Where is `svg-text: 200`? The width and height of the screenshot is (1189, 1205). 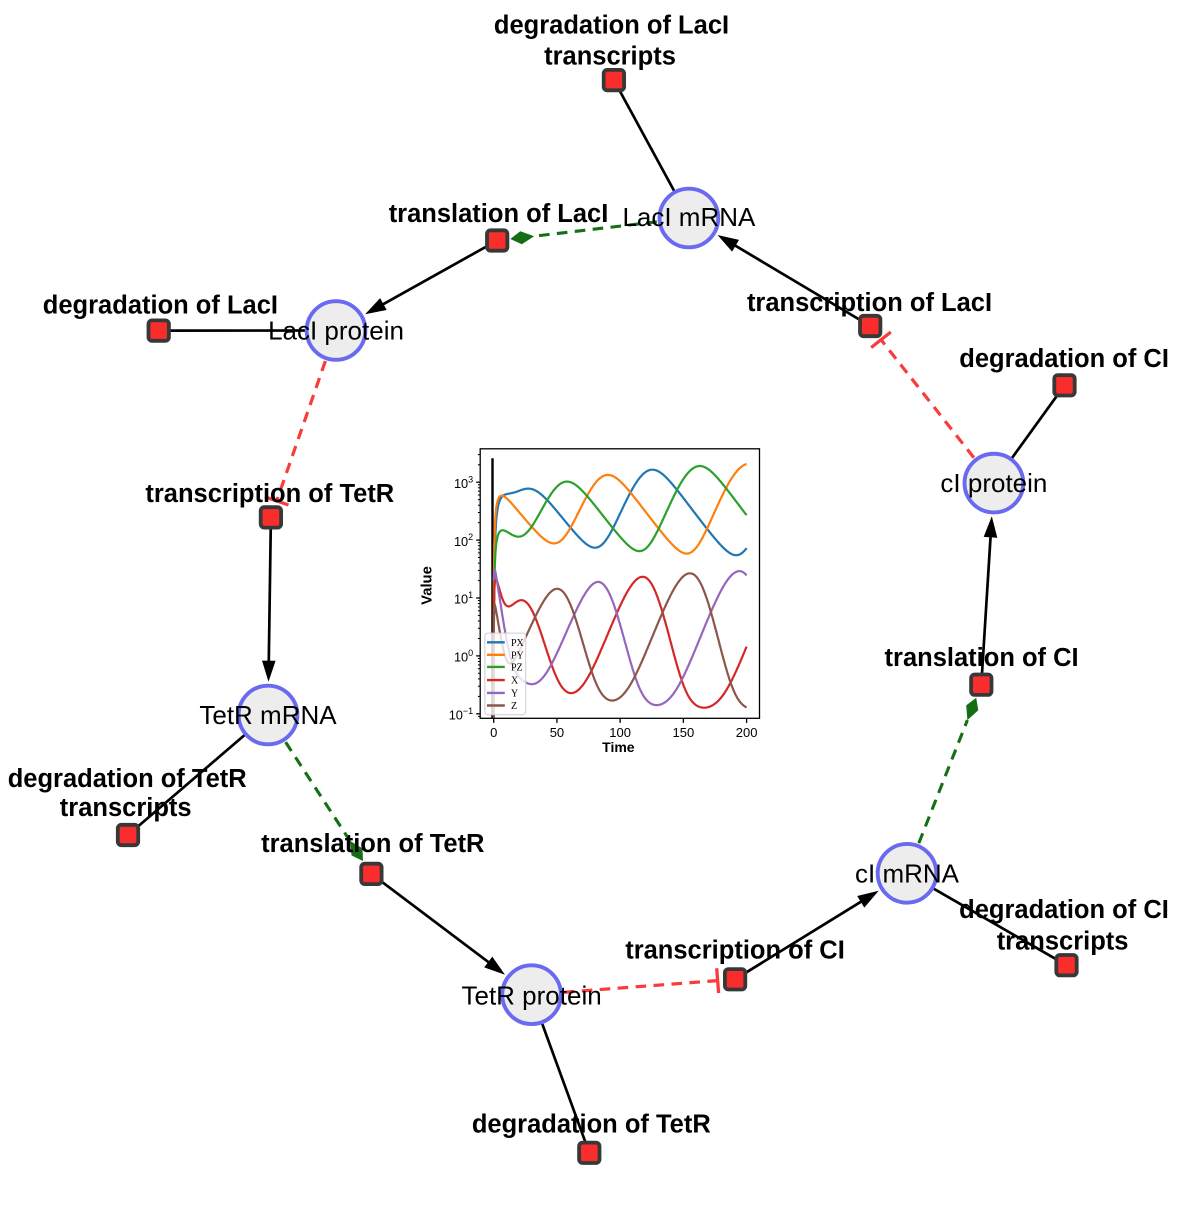 svg-text: 200 is located at coordinates (747, 732).